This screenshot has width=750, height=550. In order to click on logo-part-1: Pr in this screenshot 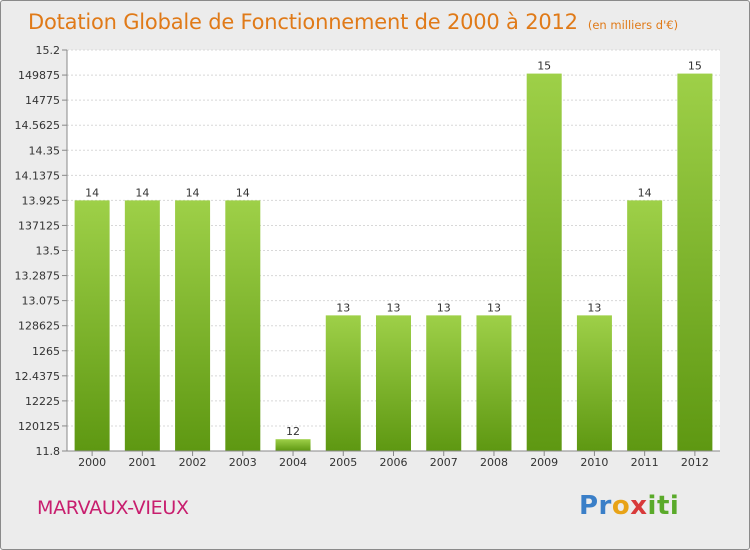, I will do `click(595, 506)`.